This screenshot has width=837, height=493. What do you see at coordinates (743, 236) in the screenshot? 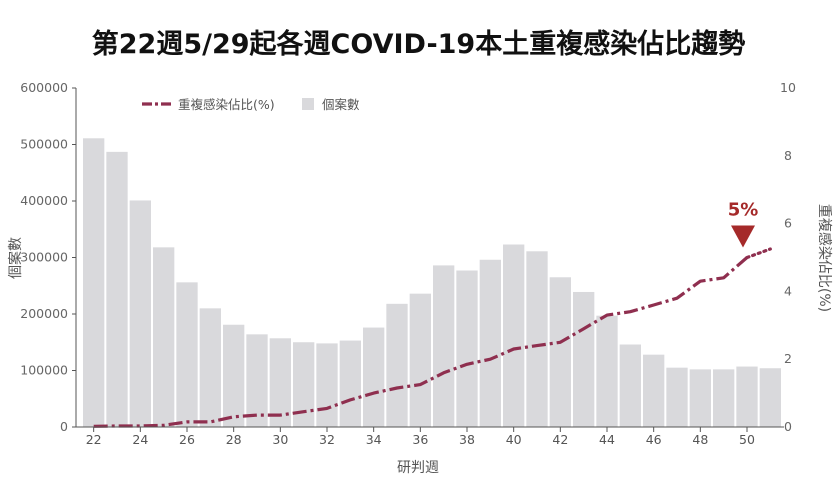
I see `annotation-marker-icon` at bounding box center [743, 236].